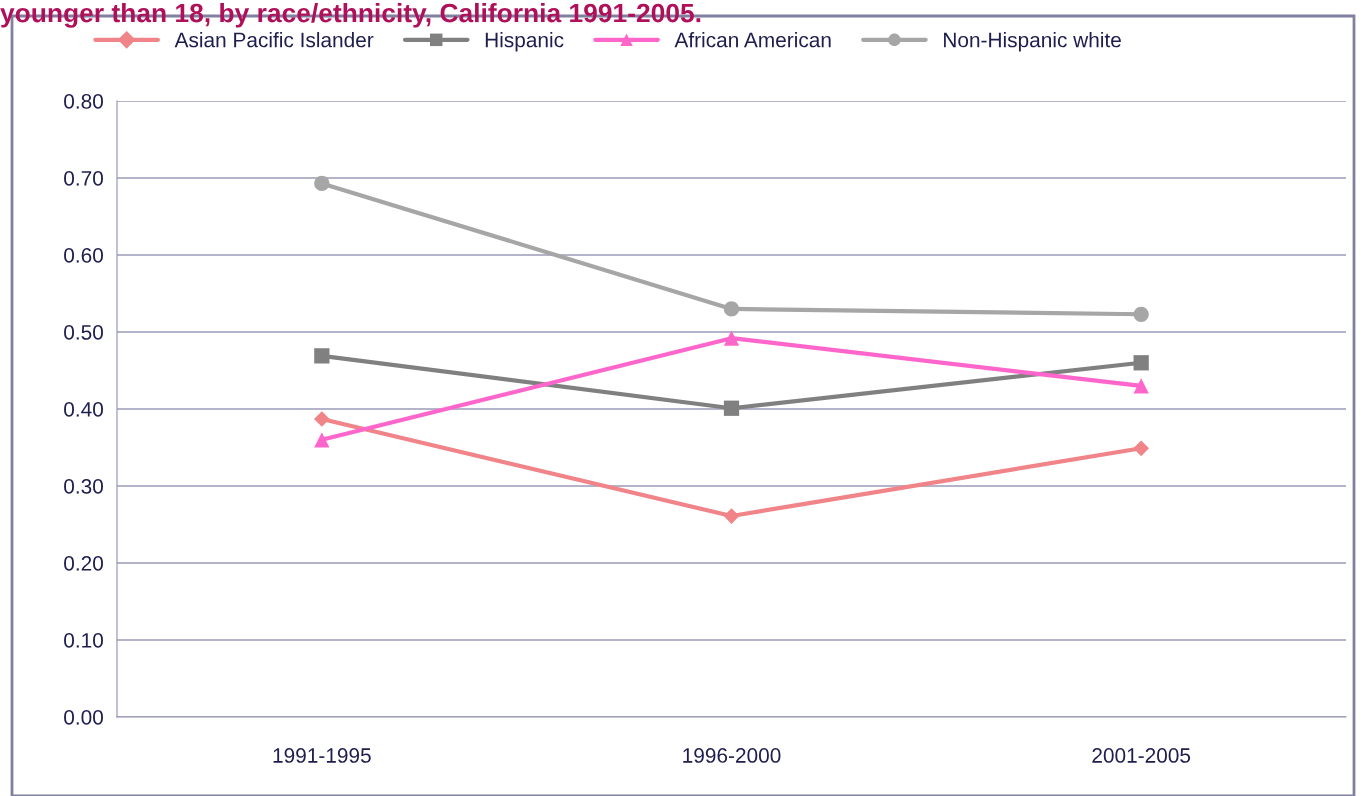 The image size is (1366, 796). Describe the element at coordinates (83, 563) in the screenshot. I see `y-tick-label: 0.20` at that location.